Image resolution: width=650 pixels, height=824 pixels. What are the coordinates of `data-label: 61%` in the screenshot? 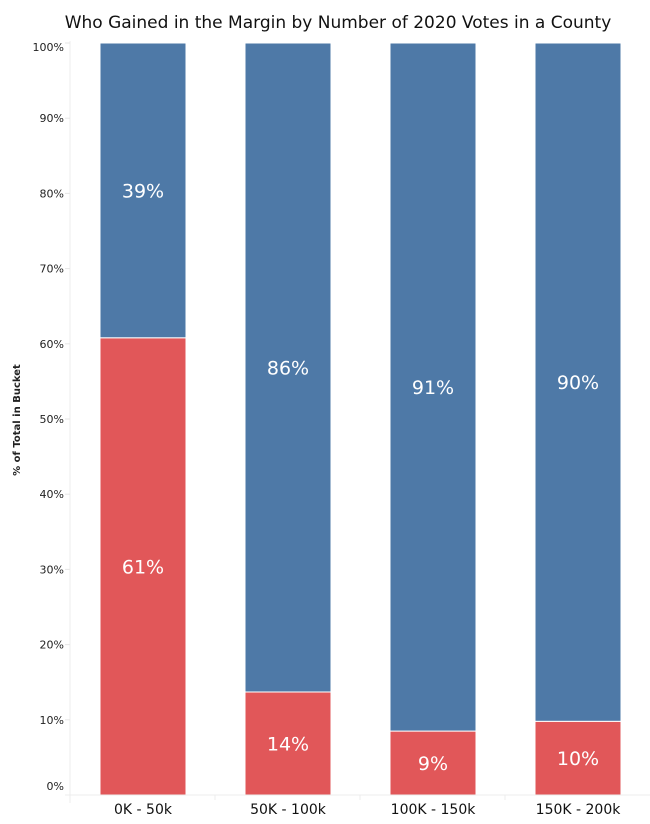 It's located at (143, 567).